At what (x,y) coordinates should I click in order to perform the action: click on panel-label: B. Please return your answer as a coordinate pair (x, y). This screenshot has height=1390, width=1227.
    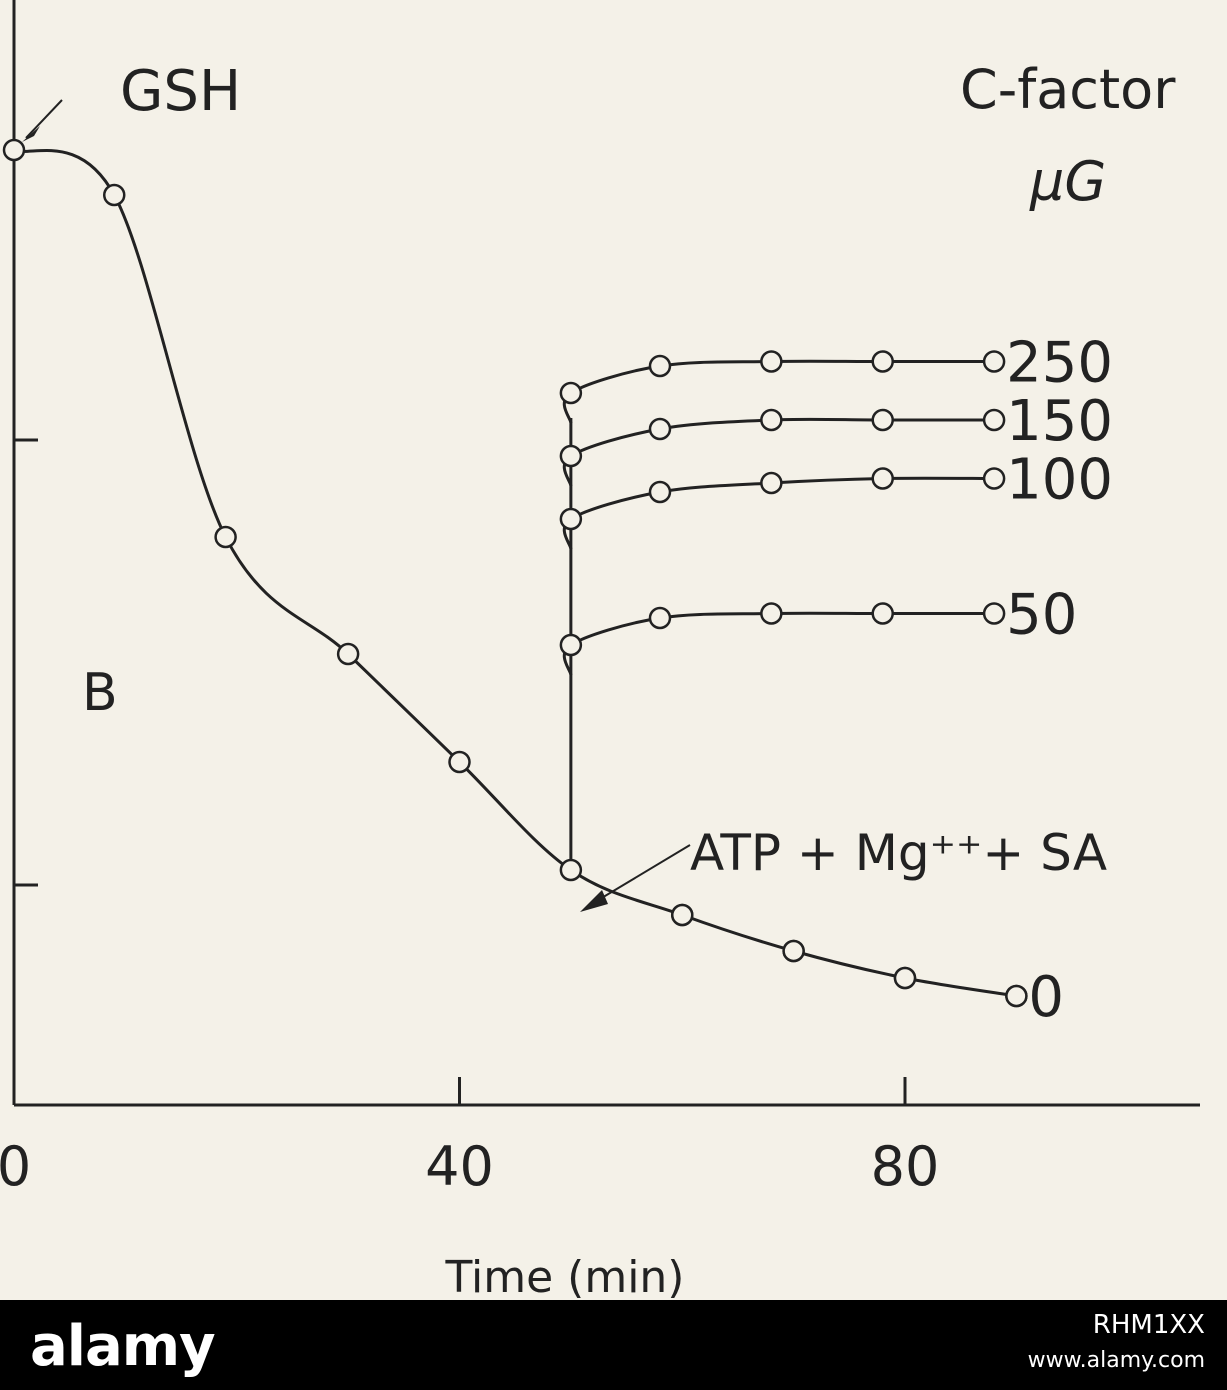
    Looking at the image, I should click on (100, 693).